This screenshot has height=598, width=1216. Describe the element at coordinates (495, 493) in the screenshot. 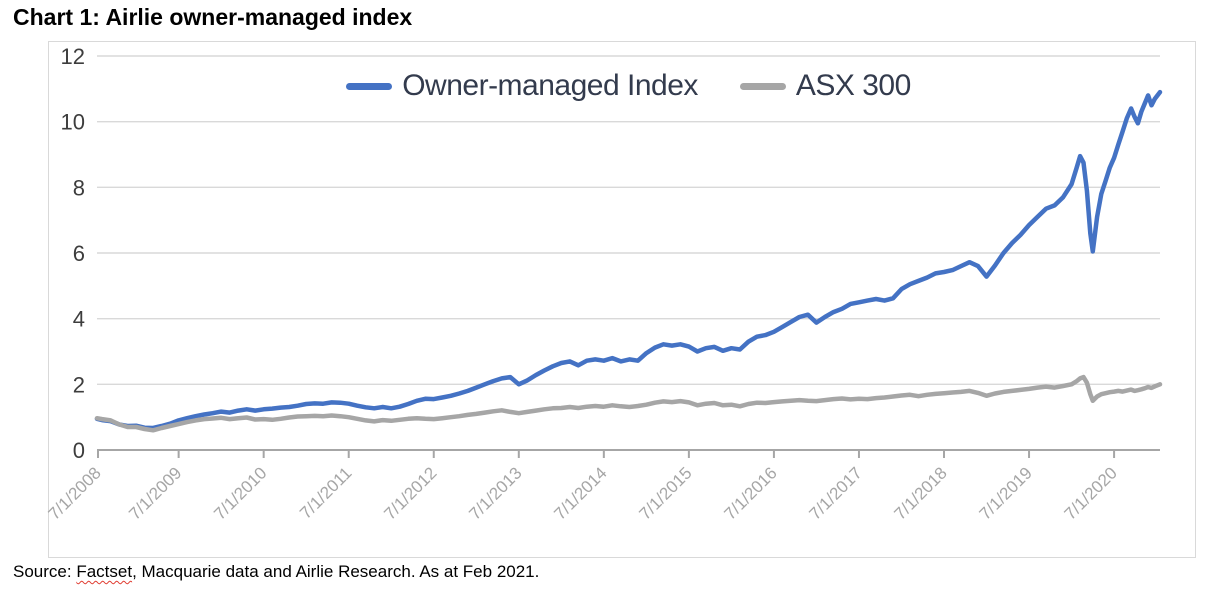

I see `x-tick-label: 7/1/2013` at that location.